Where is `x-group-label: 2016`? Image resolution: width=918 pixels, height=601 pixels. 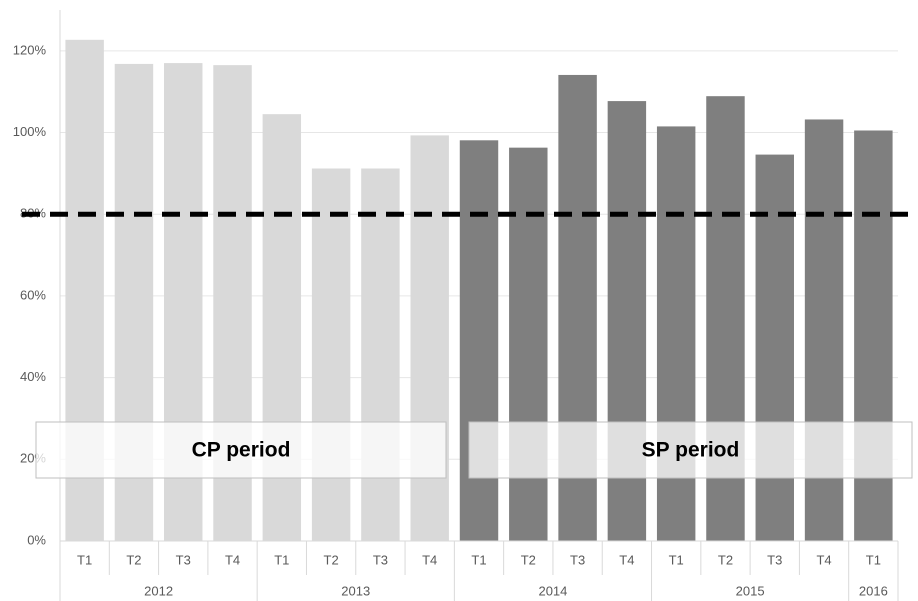 x-group-label: 2016 is located at coordinates (873, 590).